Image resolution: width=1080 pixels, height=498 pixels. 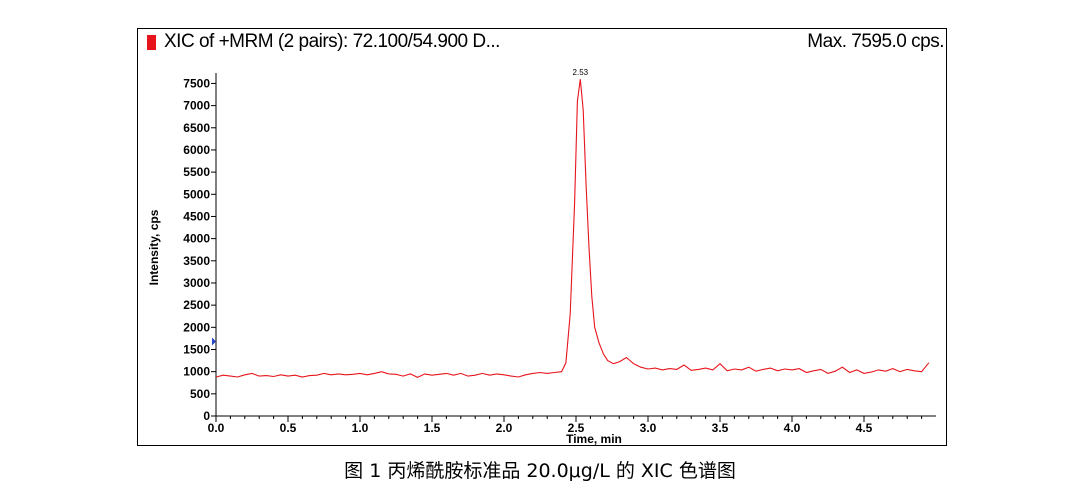 I want to click on y-tick-label: 7500, so click(x=196, y=83).